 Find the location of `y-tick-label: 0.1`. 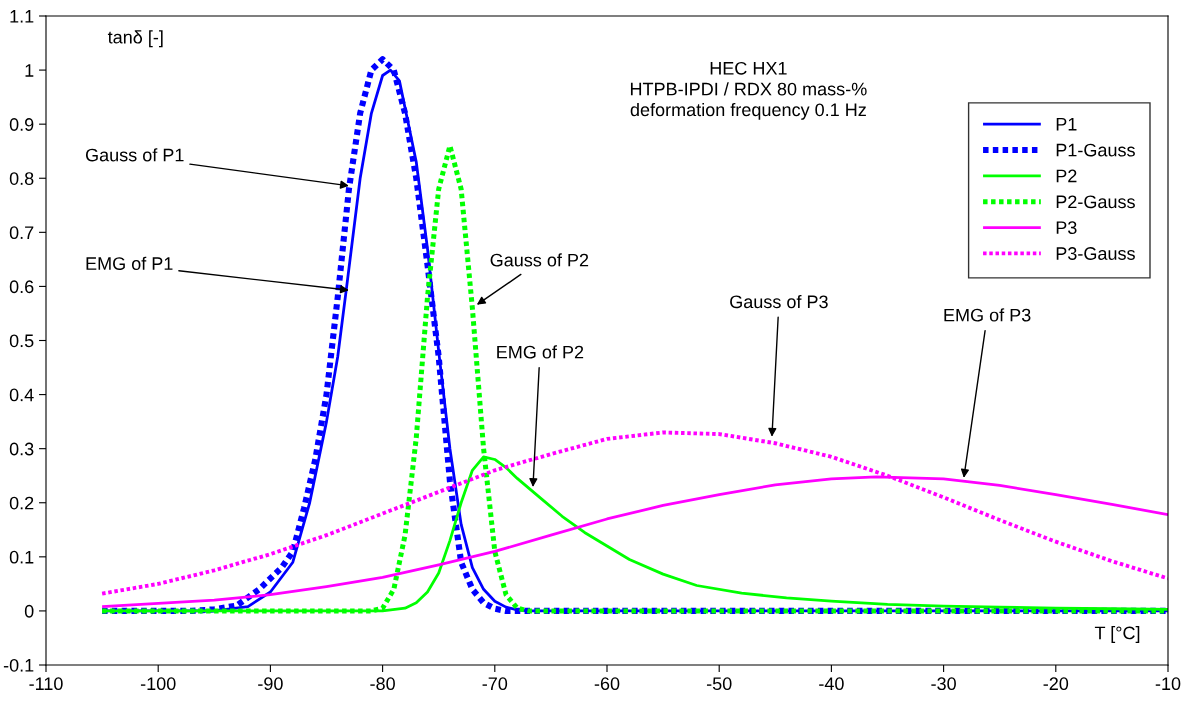

y-tick-label: 0.1 is located at coordinates (21, 557).